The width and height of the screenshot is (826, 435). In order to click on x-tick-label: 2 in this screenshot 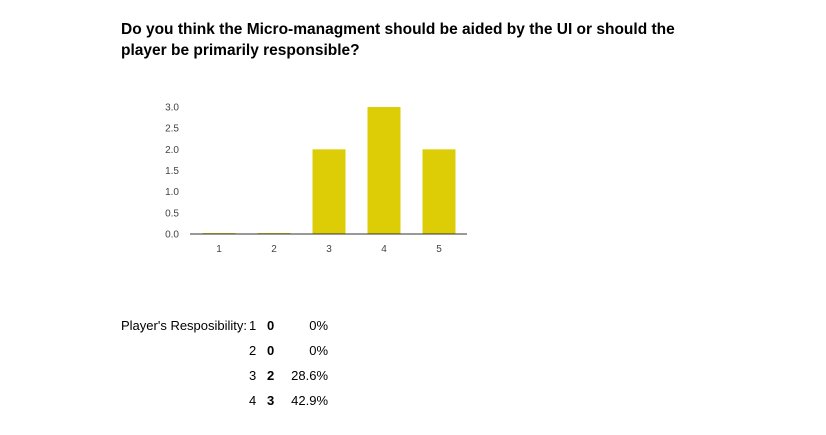, I will do `click(274, 249)`.